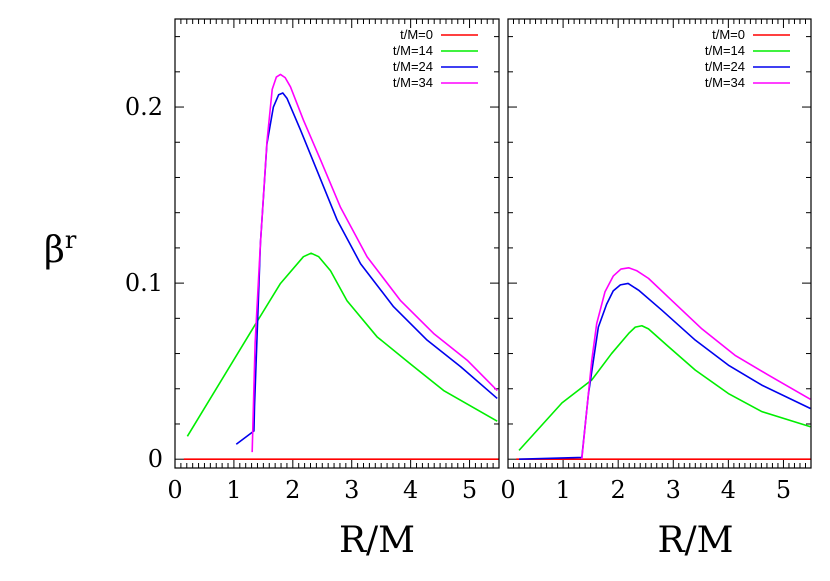 The height and width of the screenshot is (581, 830). I want to click on y-tick-label: 0, so click(155, 459).